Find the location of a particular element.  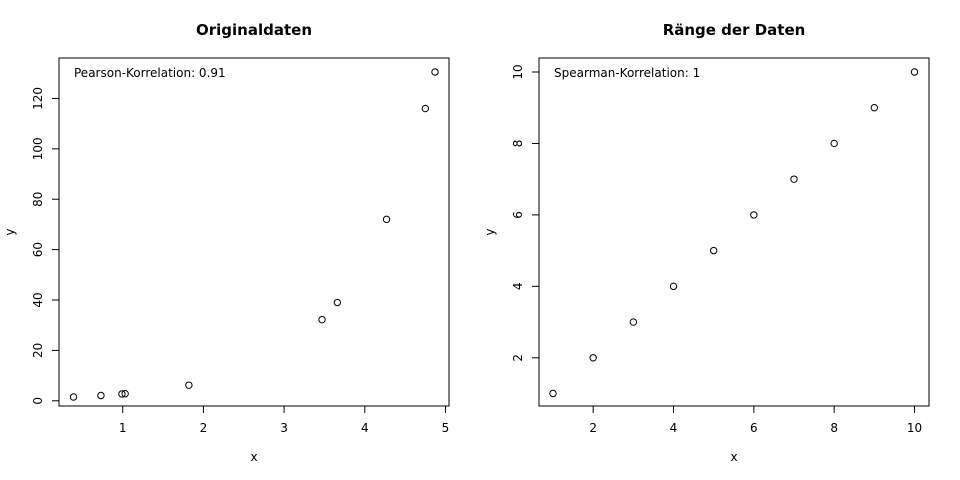

correlation-annotation: Pearson-Korrelation: 0.91 is located at coordinates (150, 73).